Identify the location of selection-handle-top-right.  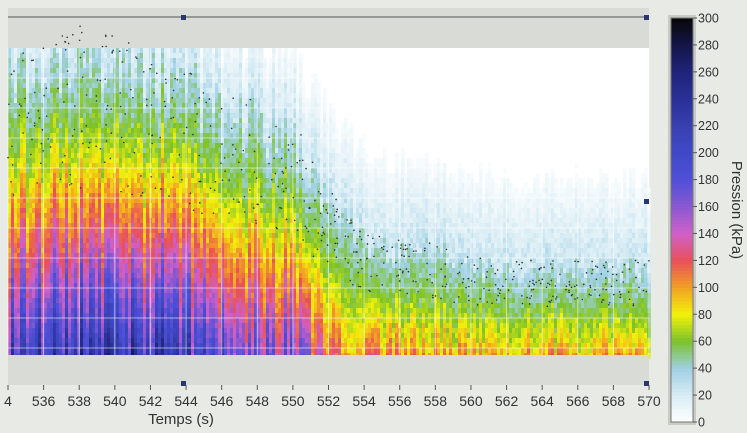
(646, 17).